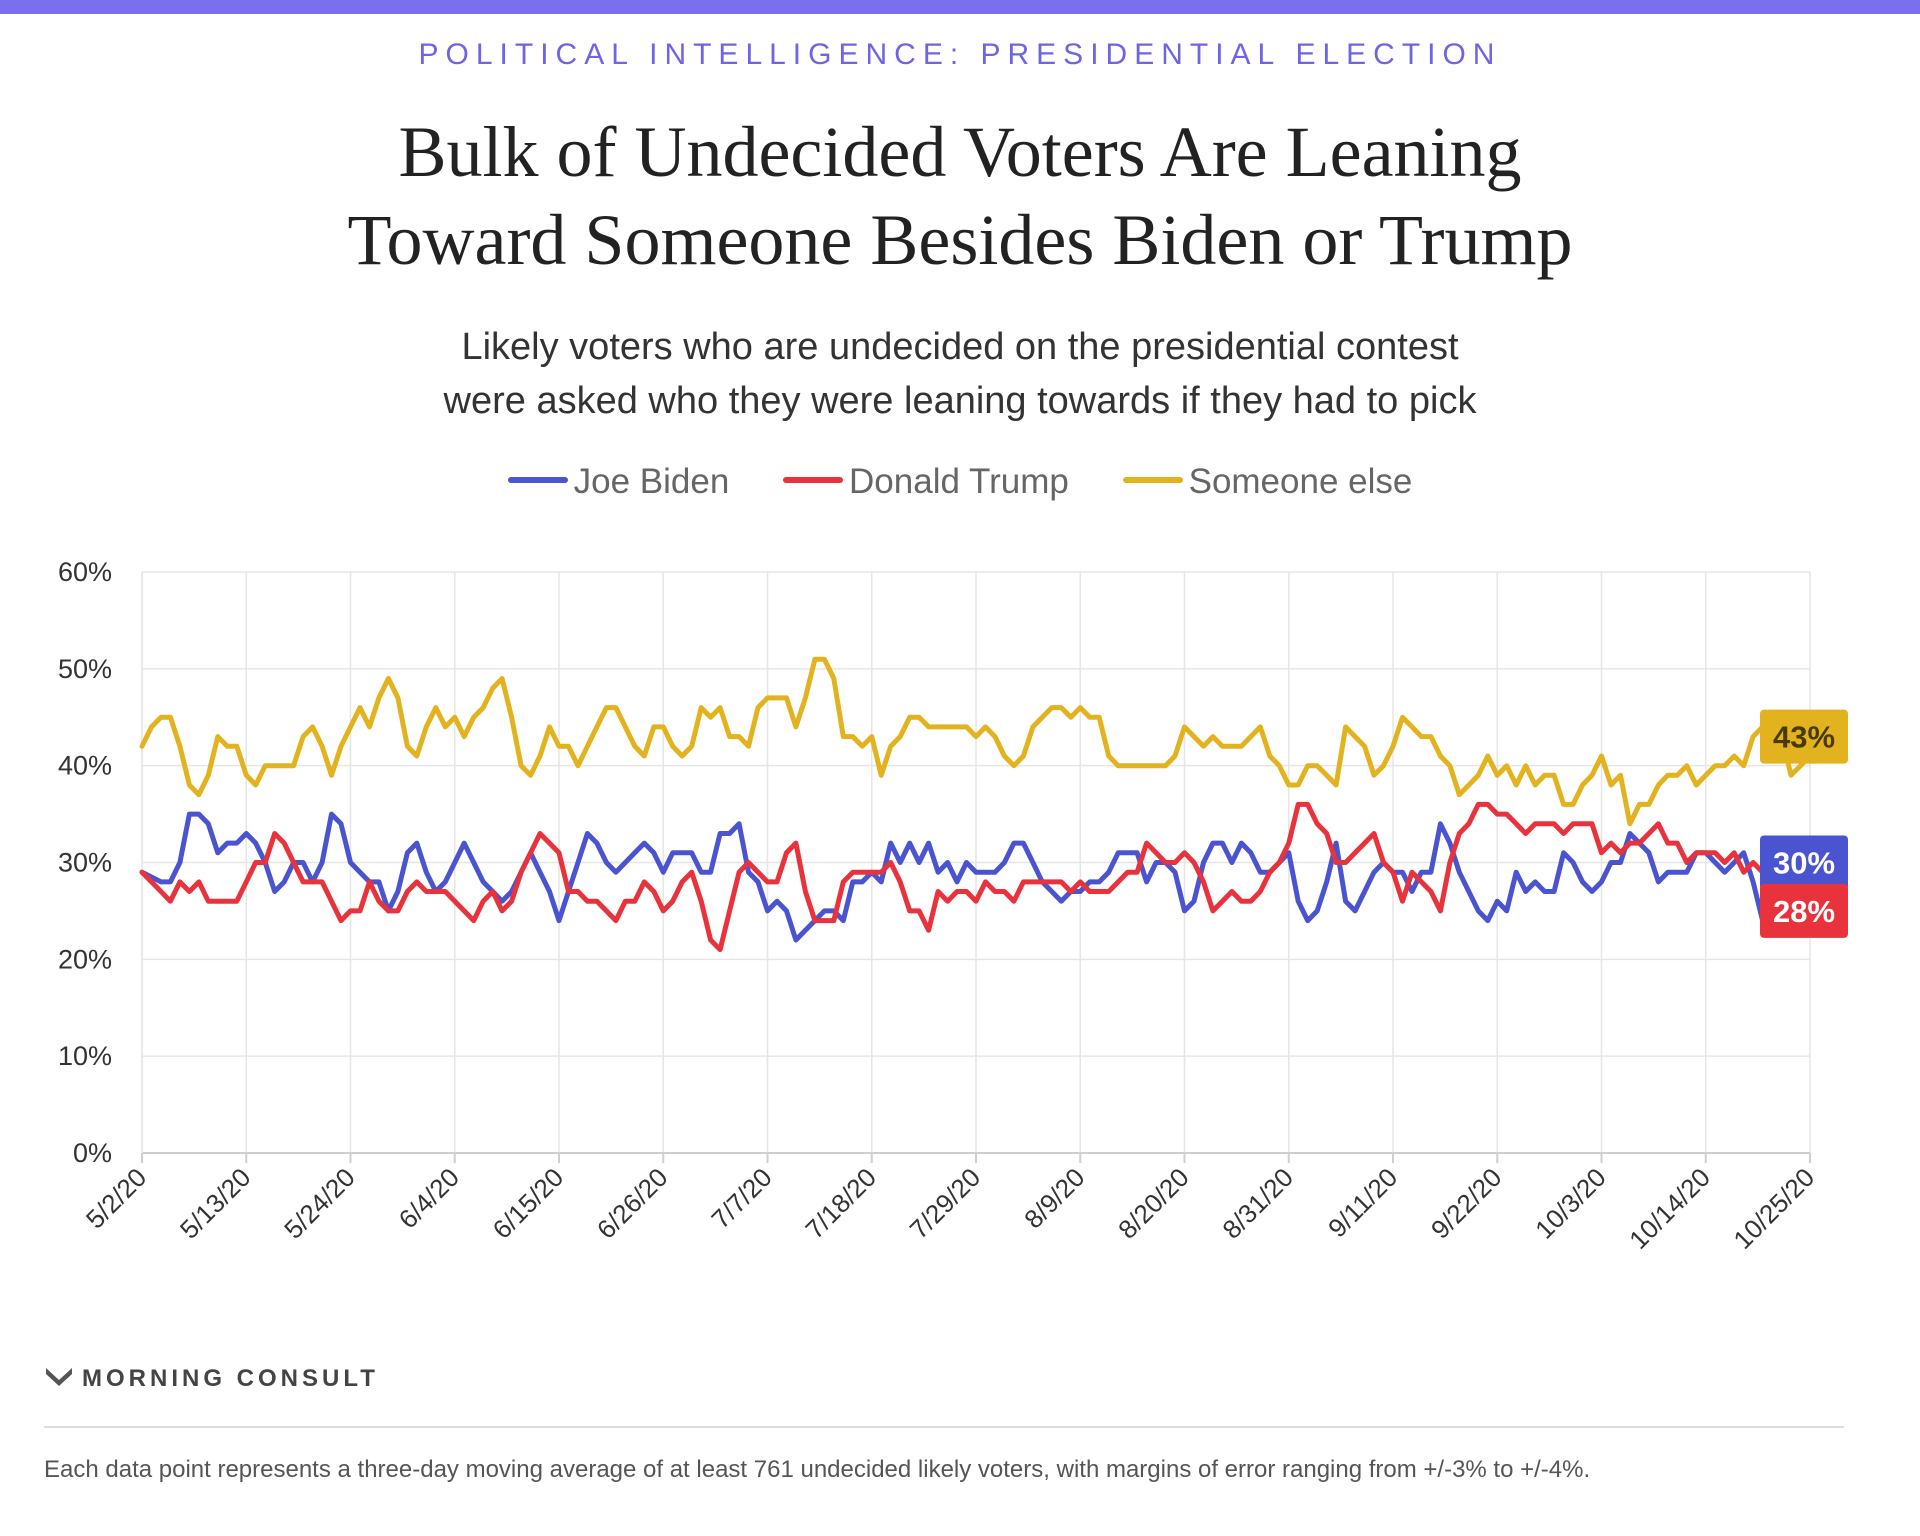  Describe the element at coordinates (1362, 1202) in the screenshot. I see `x-tick-label: 9/11/20` at that location.